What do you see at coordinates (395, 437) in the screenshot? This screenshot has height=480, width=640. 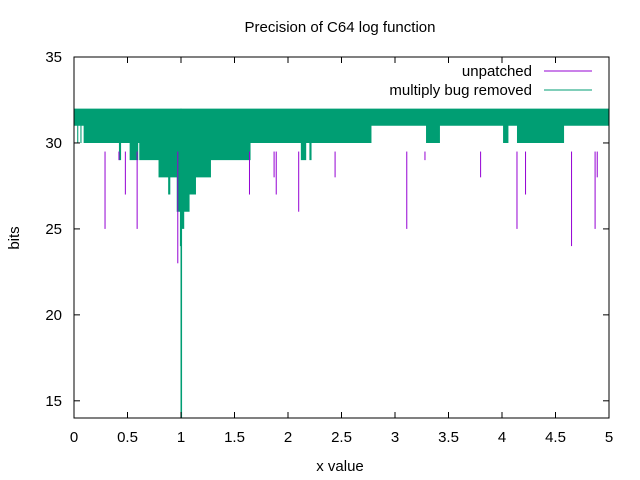 I see `x-tick-label: 3` at bounding box center [395, 437].